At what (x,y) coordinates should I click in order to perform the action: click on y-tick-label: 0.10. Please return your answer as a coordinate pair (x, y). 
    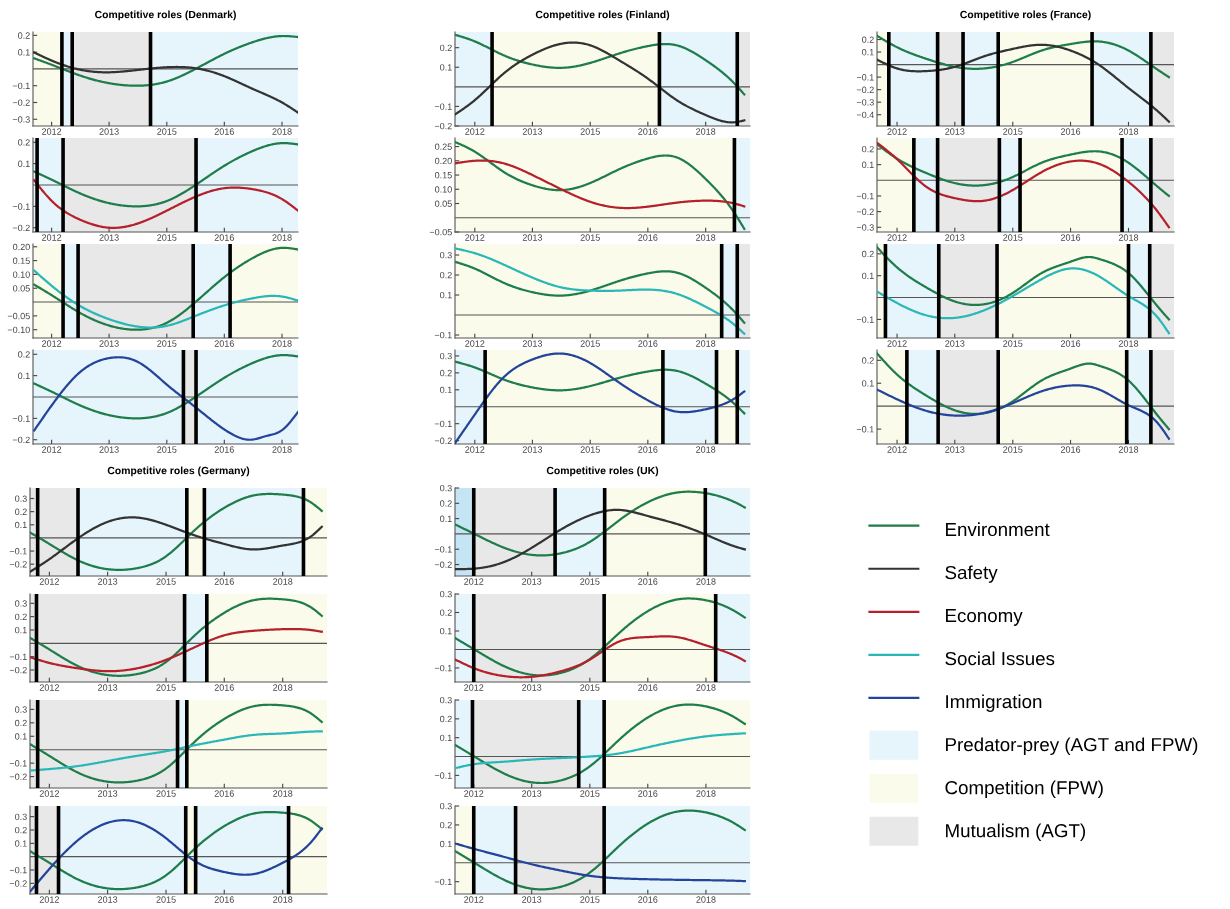
    Looking at the image, I should click on (443, 189).